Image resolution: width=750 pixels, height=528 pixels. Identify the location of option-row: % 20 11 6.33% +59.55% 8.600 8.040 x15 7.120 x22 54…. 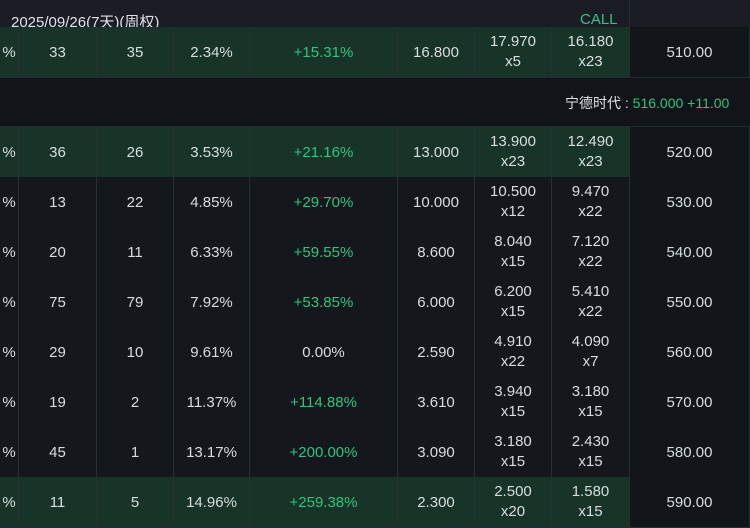
(375, 252).